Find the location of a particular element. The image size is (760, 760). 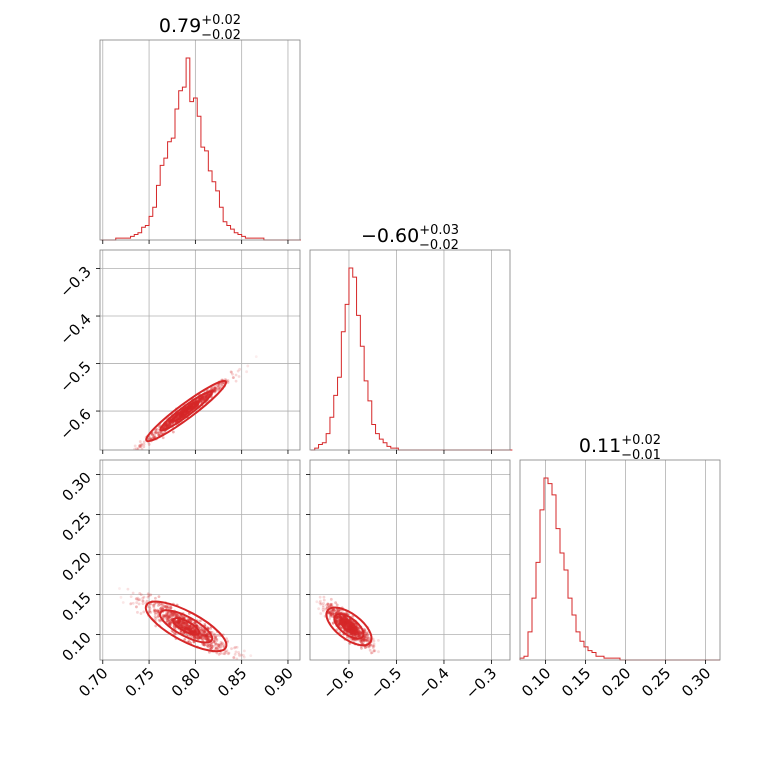

x-tick-label: −0.3 is located at coordinates (481, 683).